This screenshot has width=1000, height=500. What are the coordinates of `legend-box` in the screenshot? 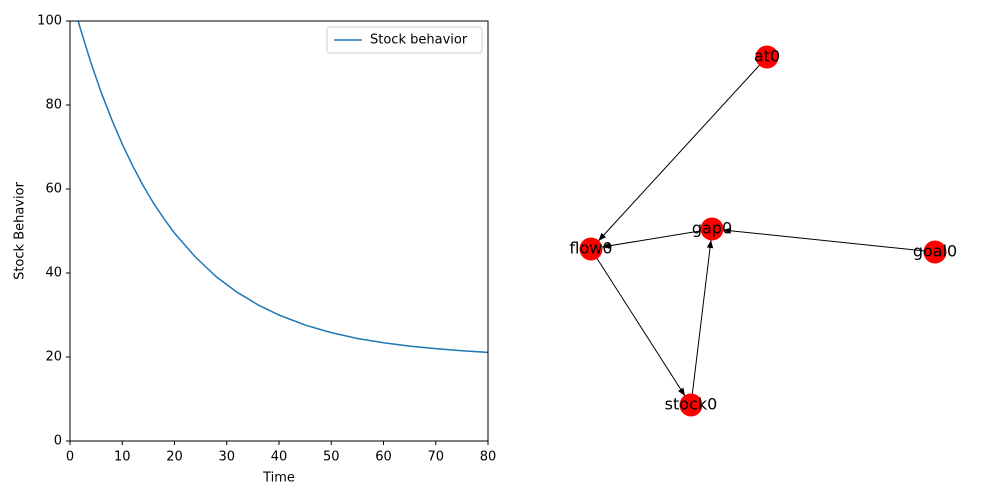 It's located at (404, 40).